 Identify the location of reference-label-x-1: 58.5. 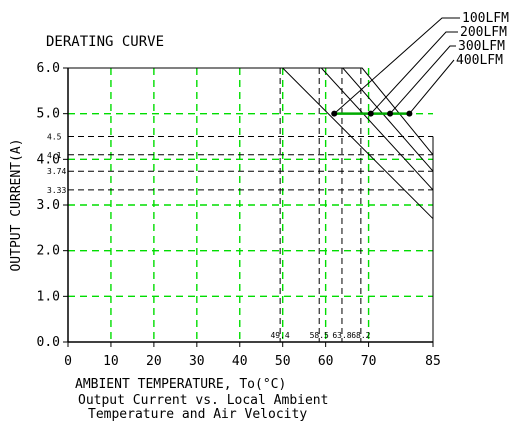
(319, 335).